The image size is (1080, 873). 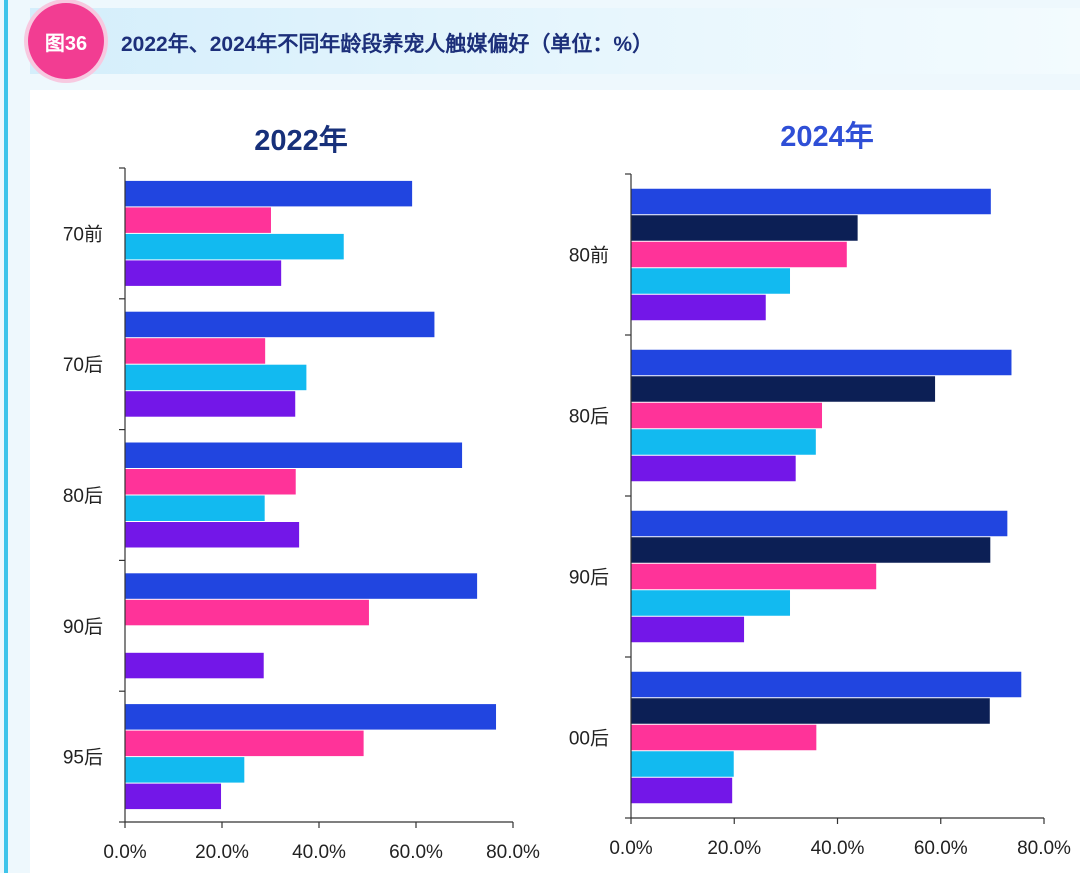 I want to click on figure-number-badge: 图36, so click(x=66, y=41).